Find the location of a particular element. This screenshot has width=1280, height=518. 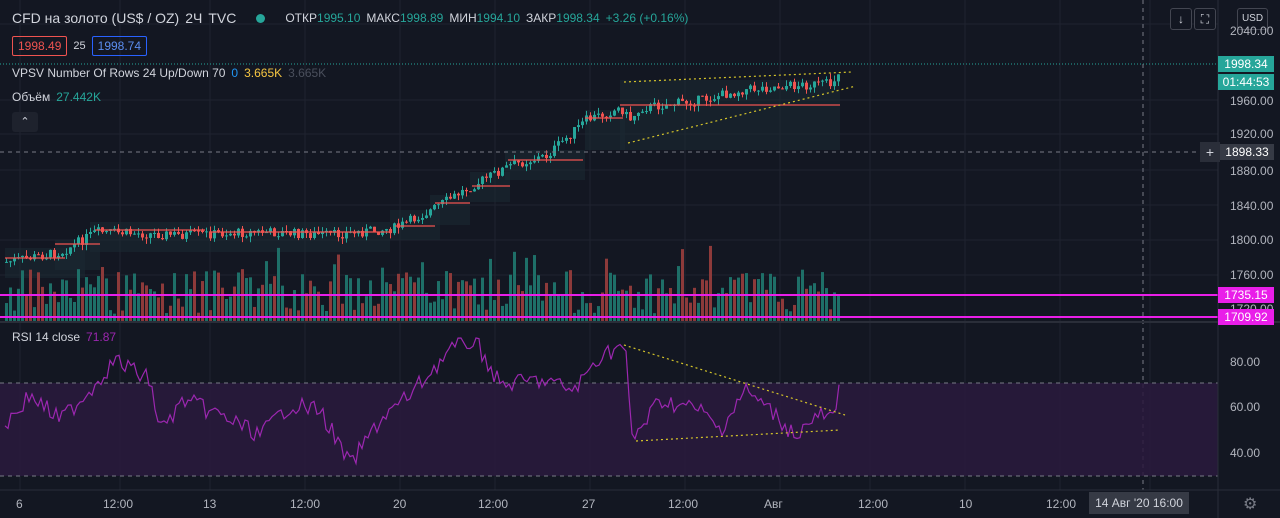

add-alert-icon: + is located at coordinates (1210, 152).